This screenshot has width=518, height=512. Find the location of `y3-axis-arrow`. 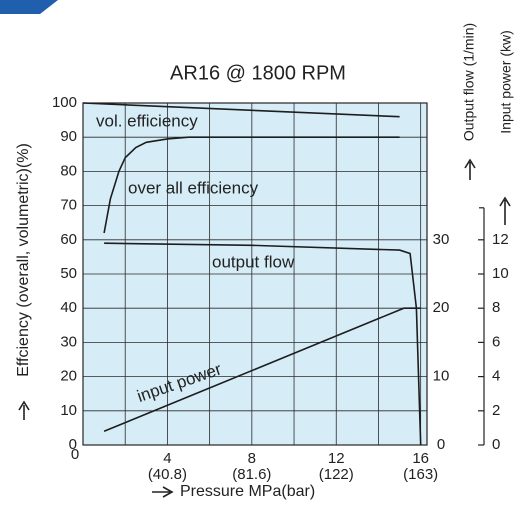

y3-axis-arrow is located at coordinates (505, 210).